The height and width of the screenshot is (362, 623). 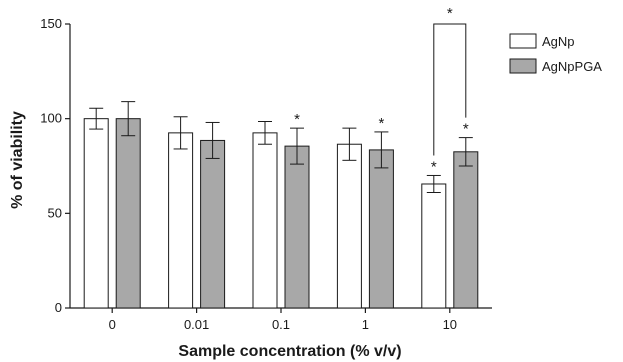 I want to click on legend-swatch-agnppga, so click(x=523, y=66).